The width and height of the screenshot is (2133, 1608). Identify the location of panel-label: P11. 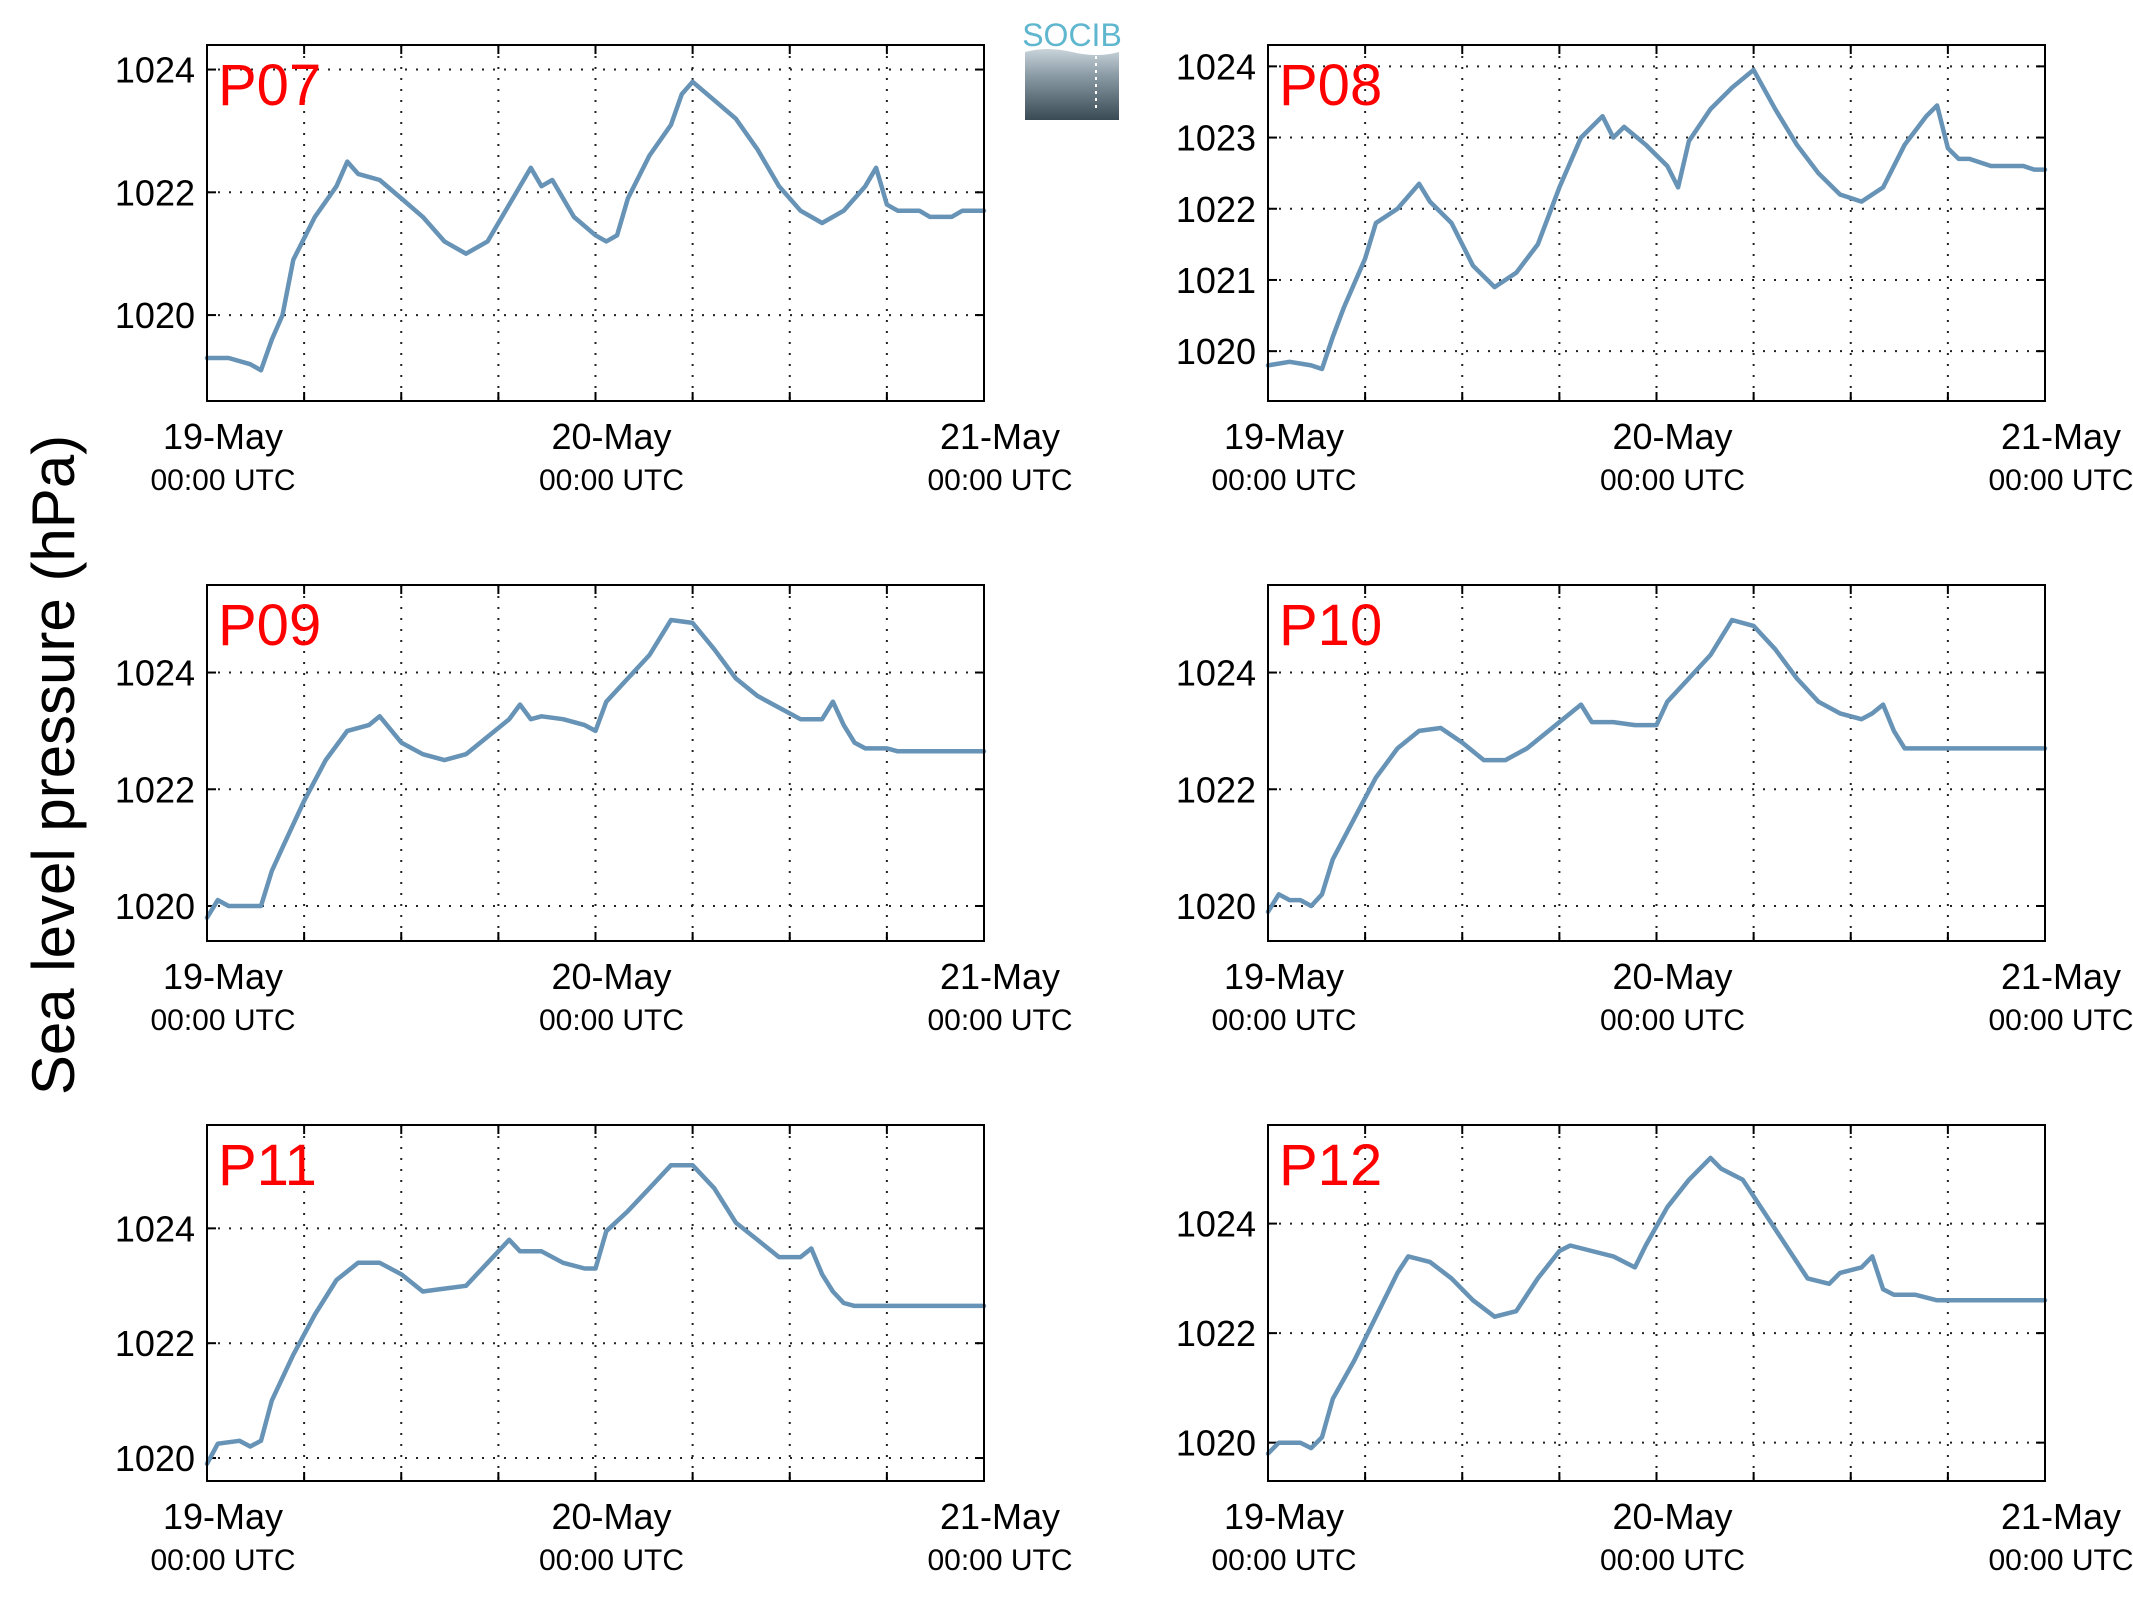
(267, 1165).